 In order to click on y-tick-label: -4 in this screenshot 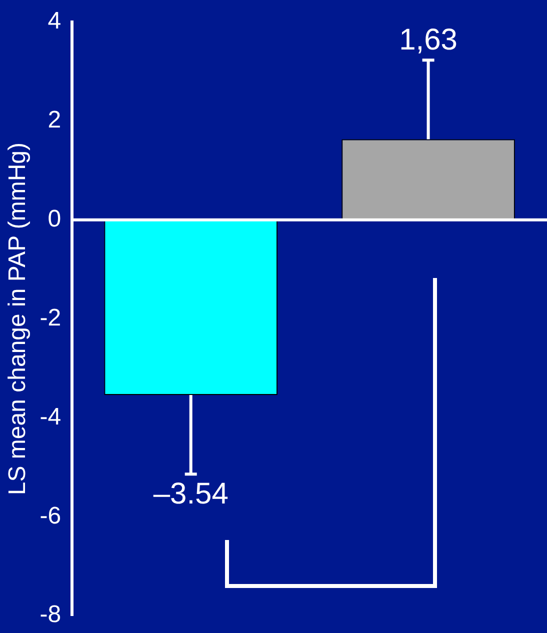, I will do `click(51, 416)`.